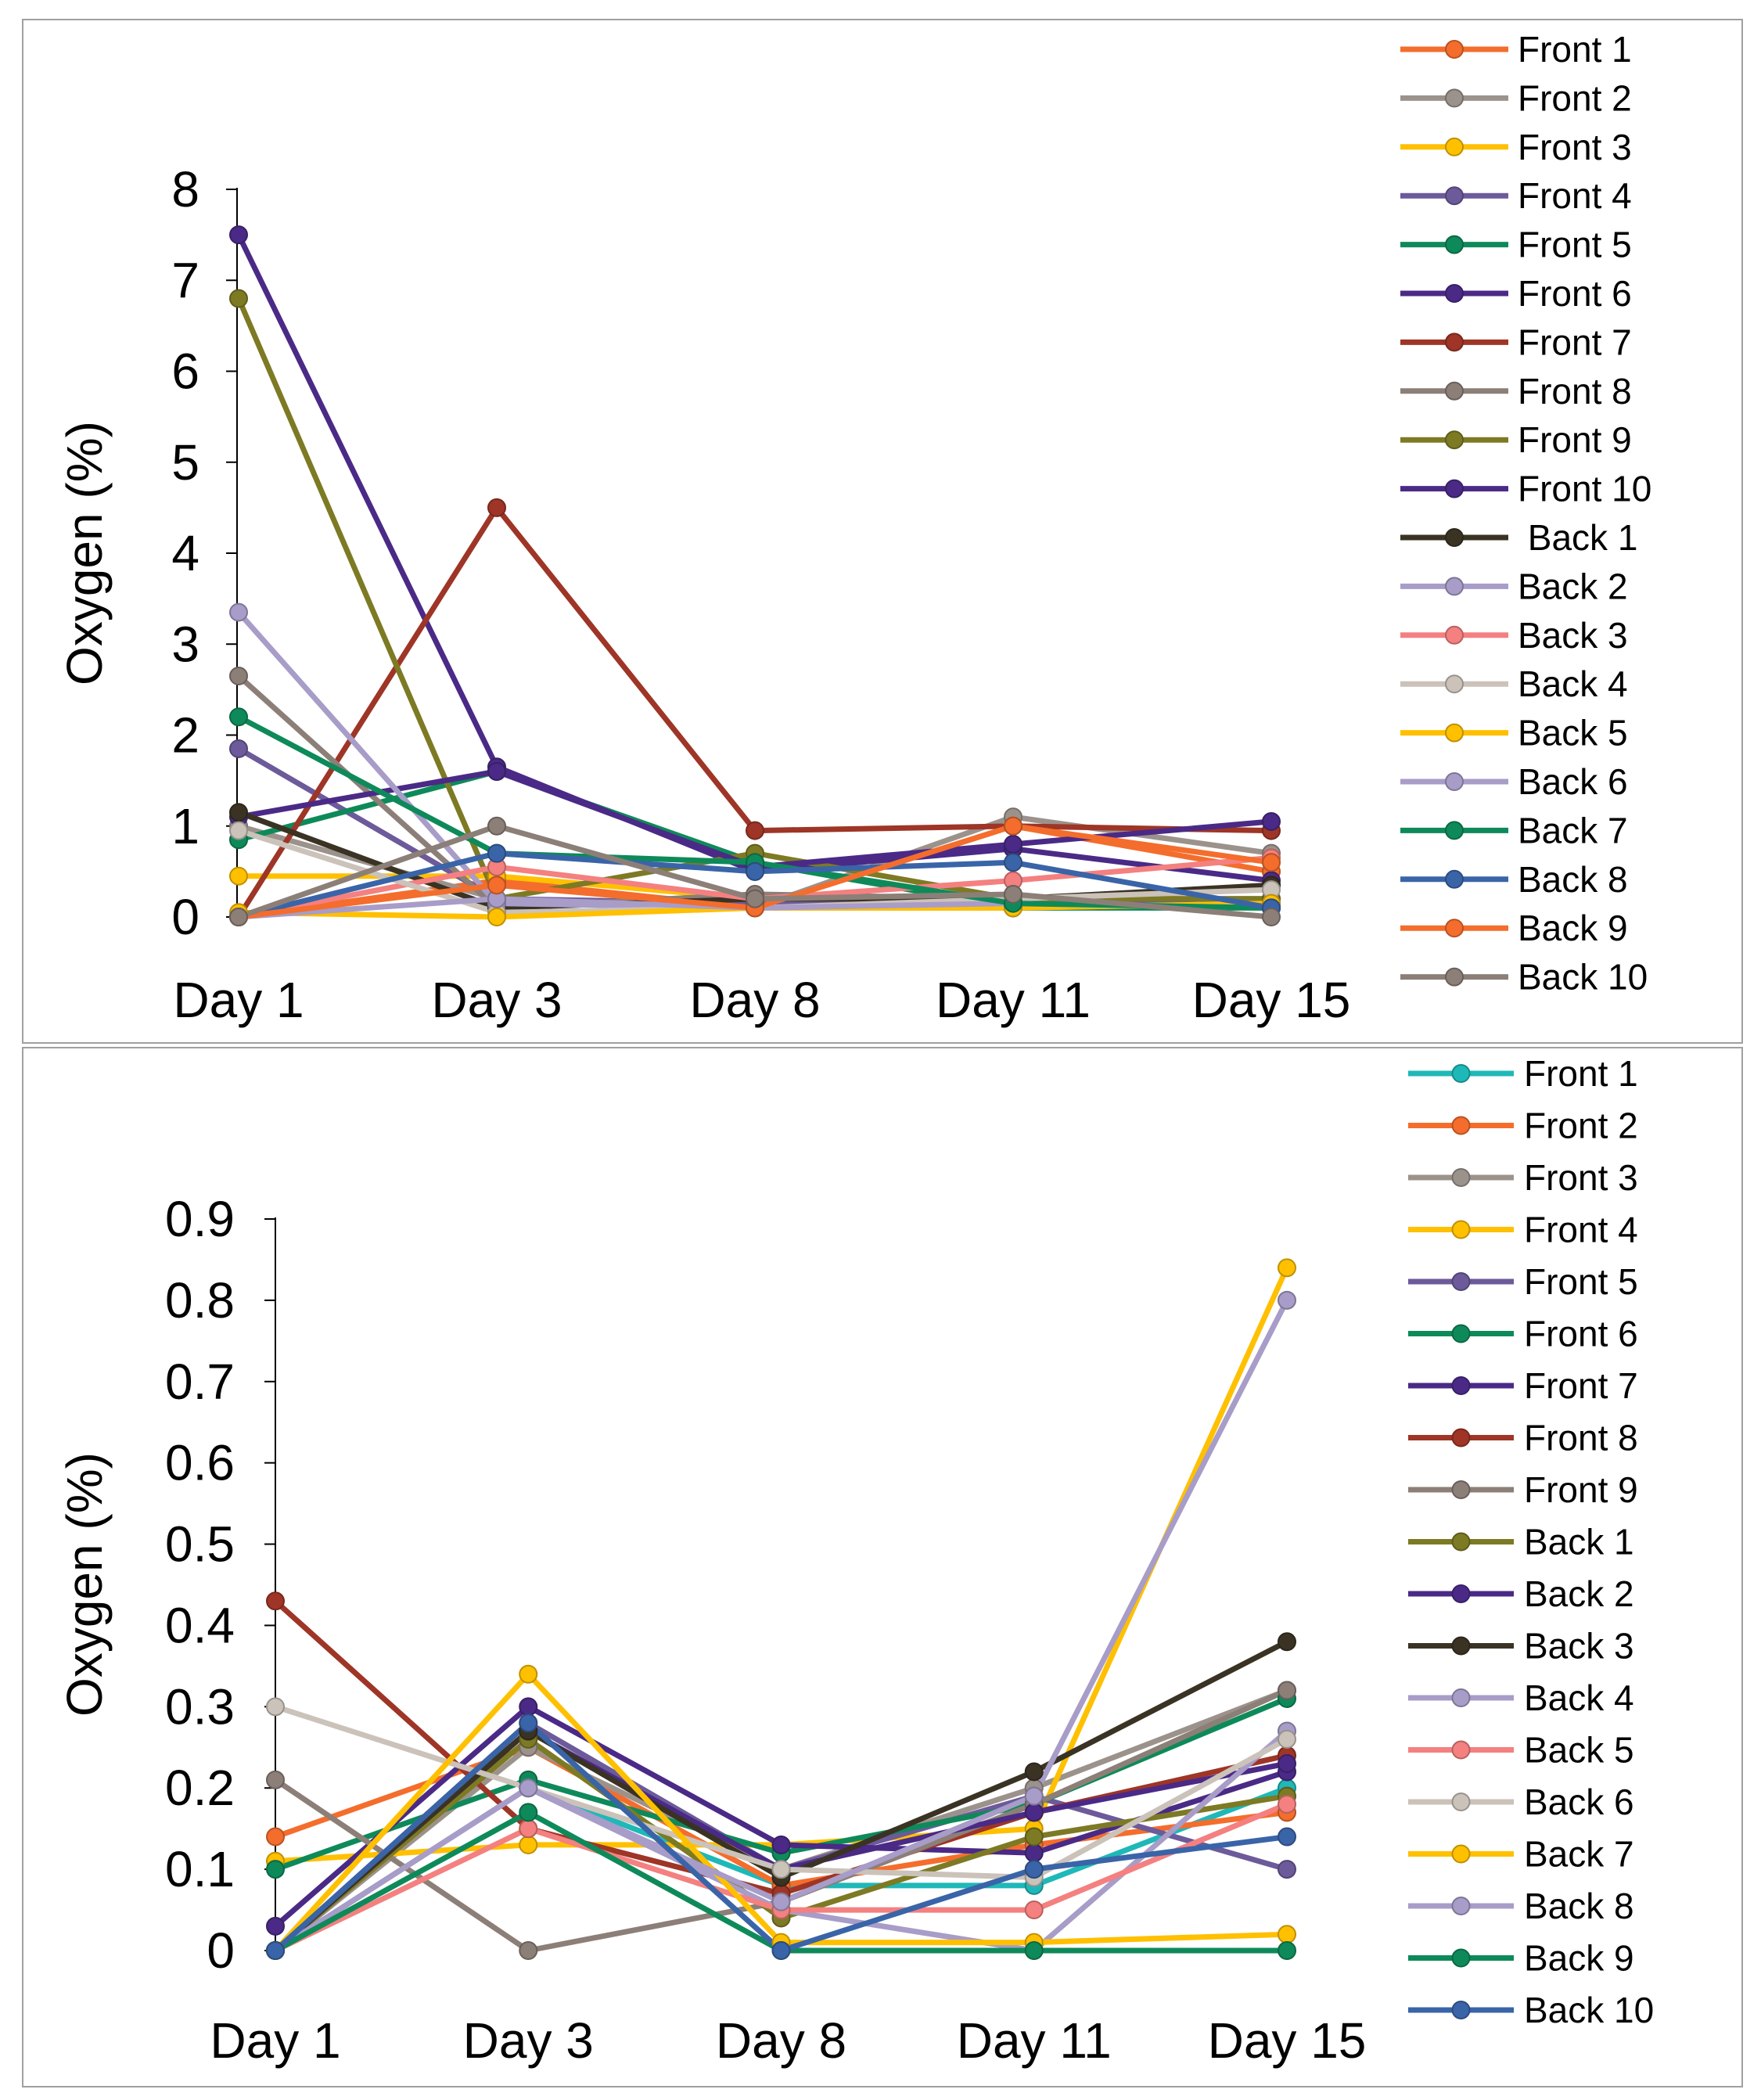  I want to click on y-tick-label: 0, so click(185, 917).